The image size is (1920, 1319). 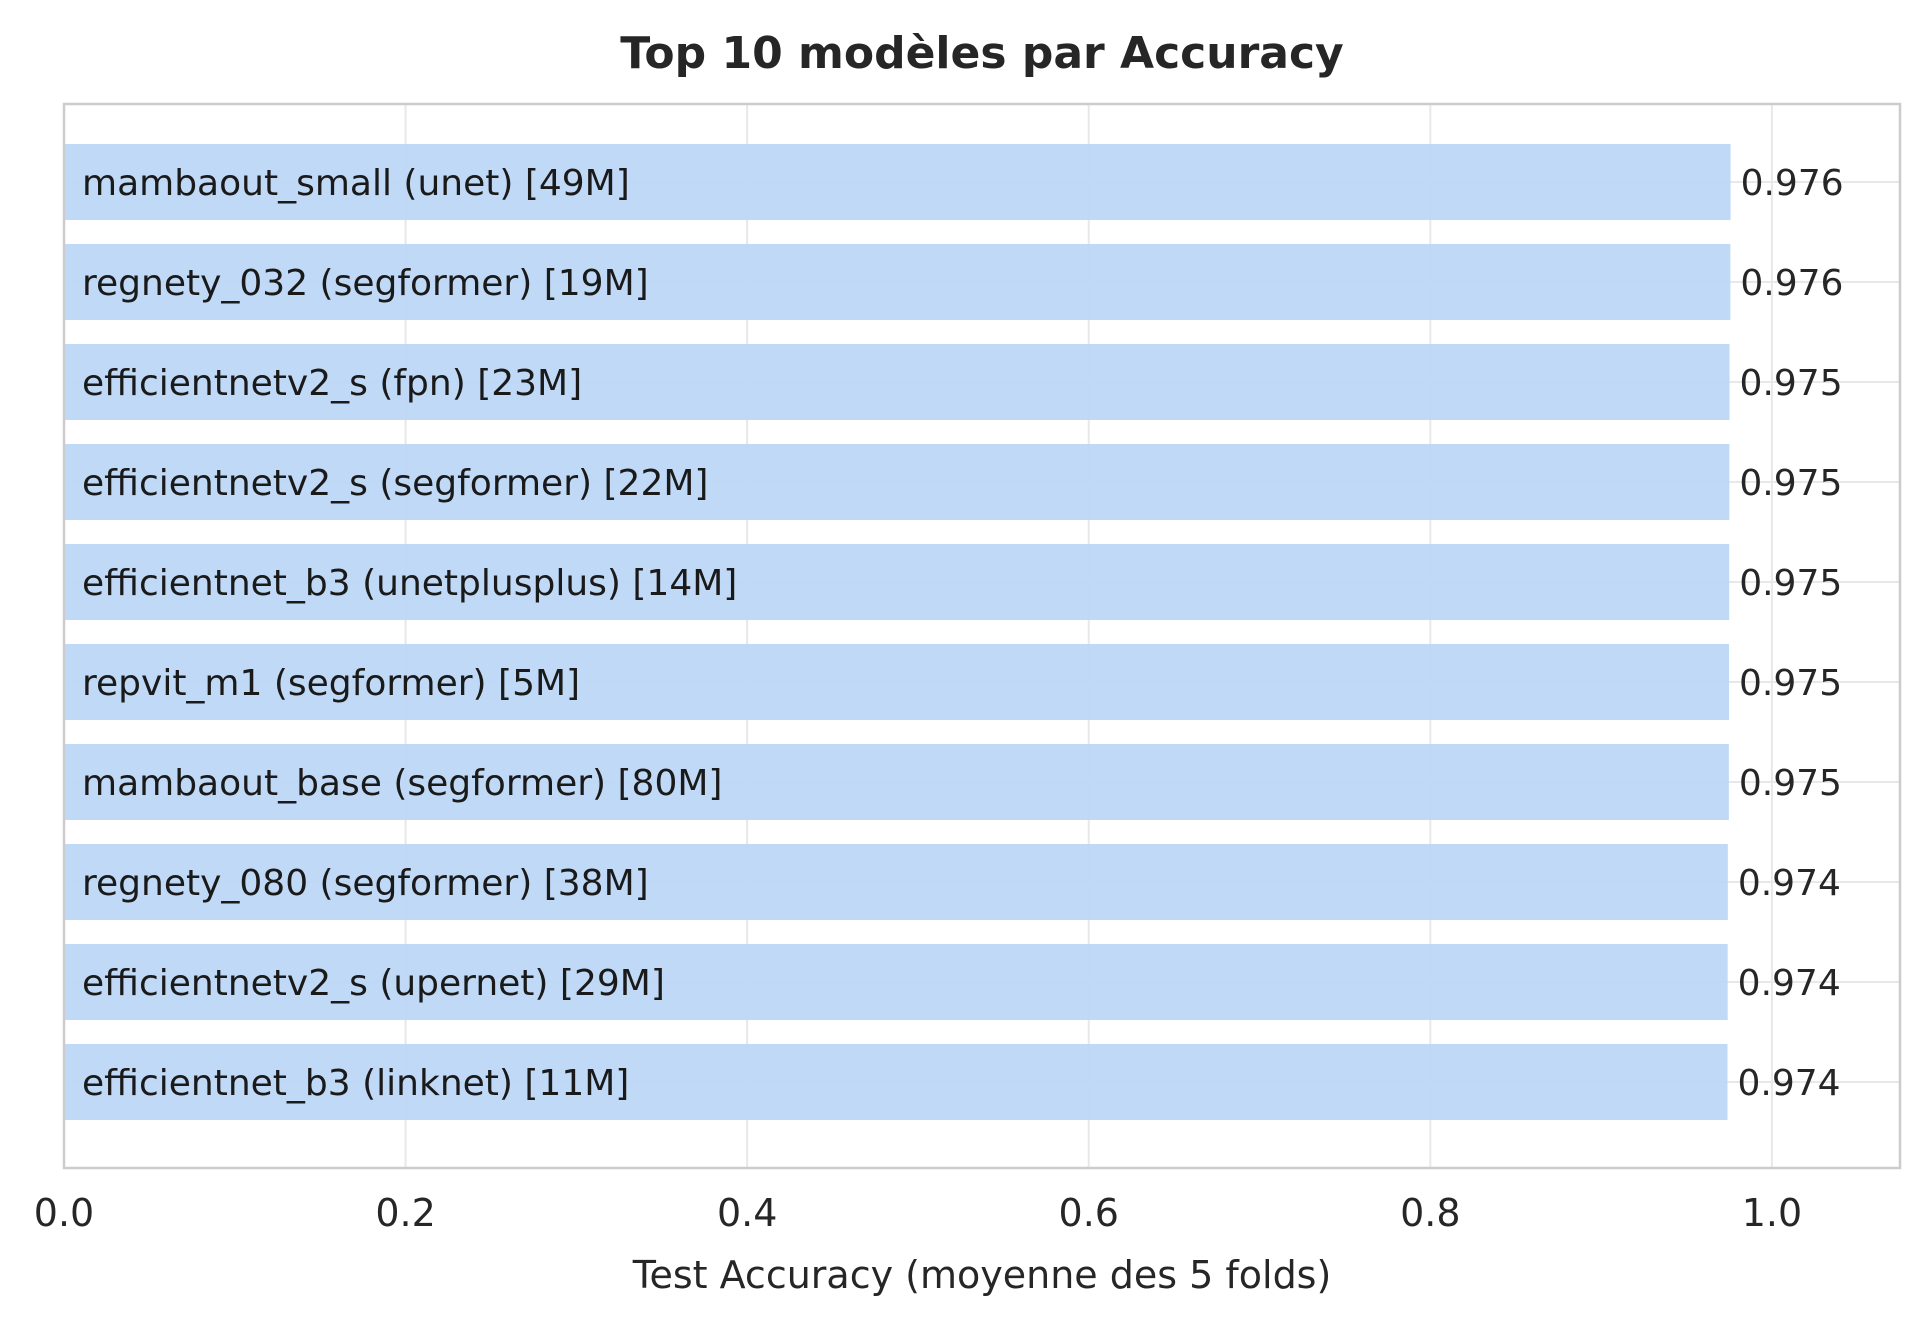 What do you see at coordinates (373, 983) in the screenshot?
I see `bar-category-label: efficientnetv2_s (upernet) [29M]` at bounding box center [373, 983].